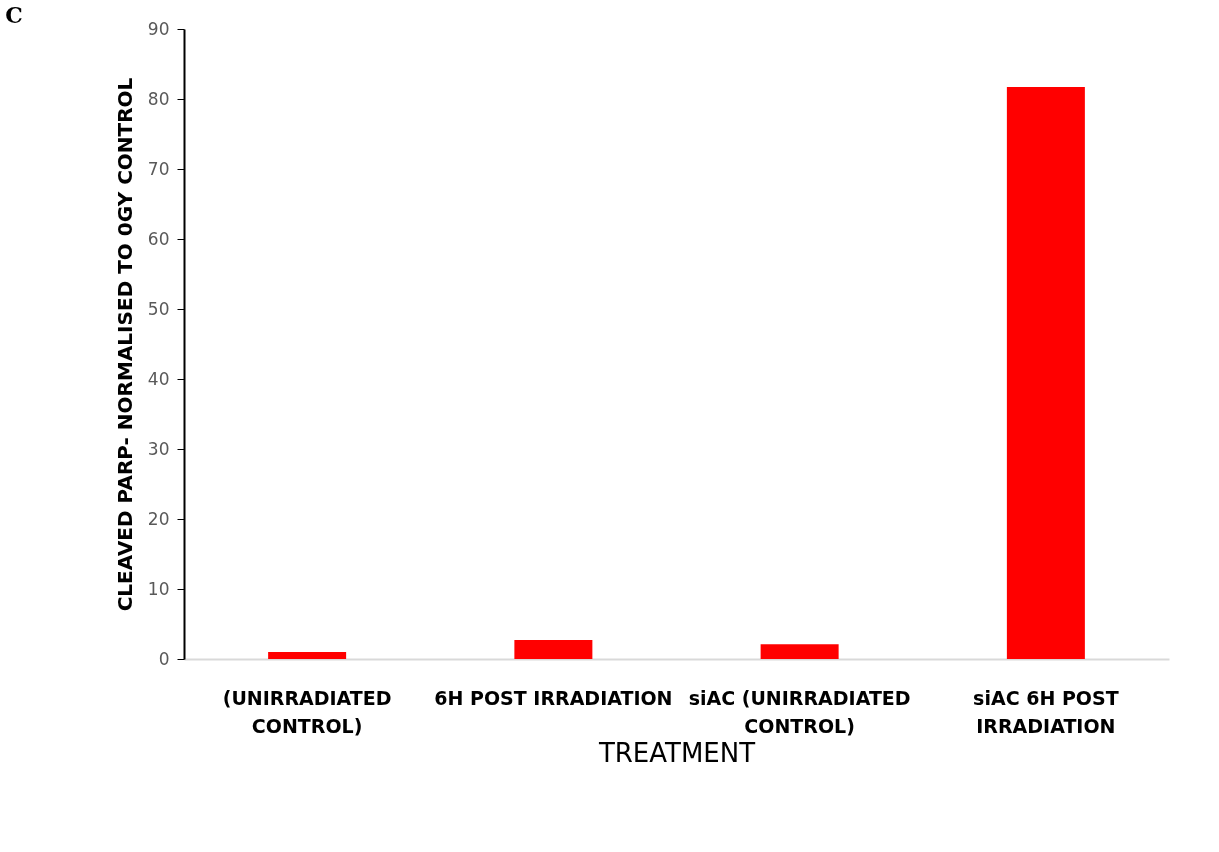  I want to click on x-tick-label: siAC (UNIRRADIATED CONTROL), so click(799, 711).